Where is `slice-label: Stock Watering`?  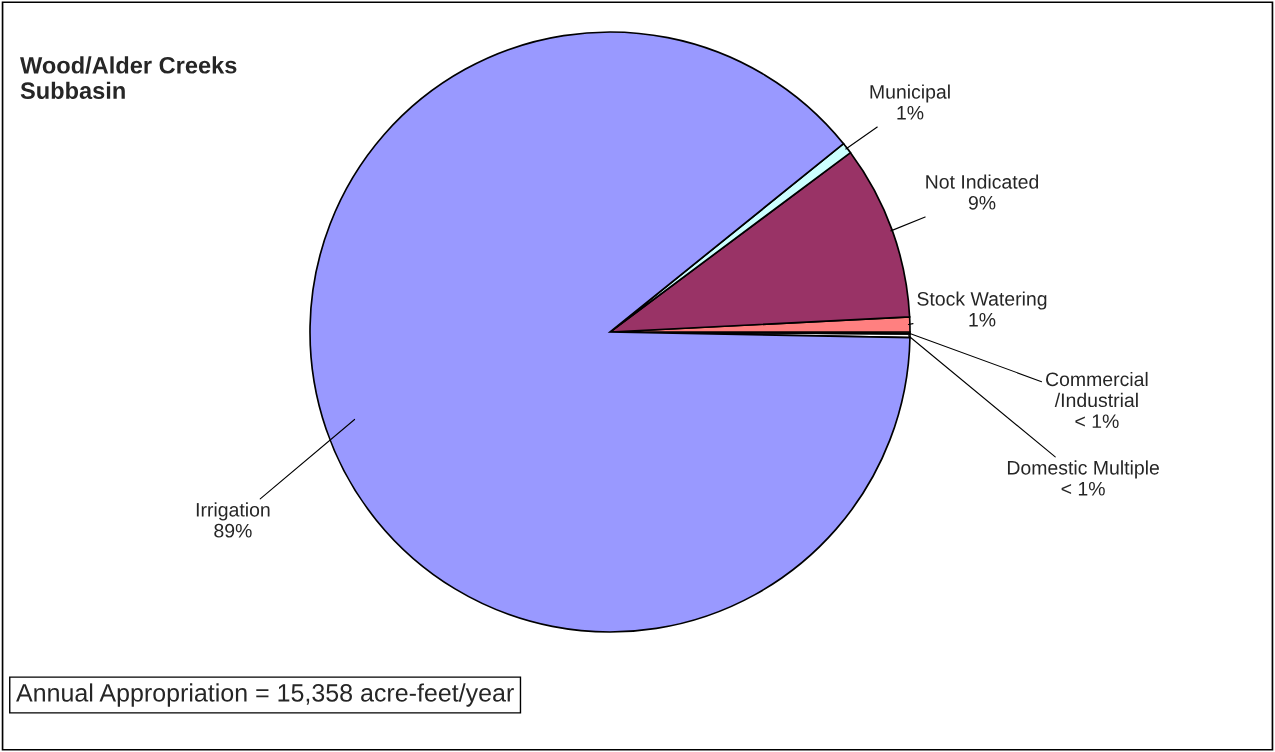
slice-label: Stock Watering is located at coordinates (982, 300).